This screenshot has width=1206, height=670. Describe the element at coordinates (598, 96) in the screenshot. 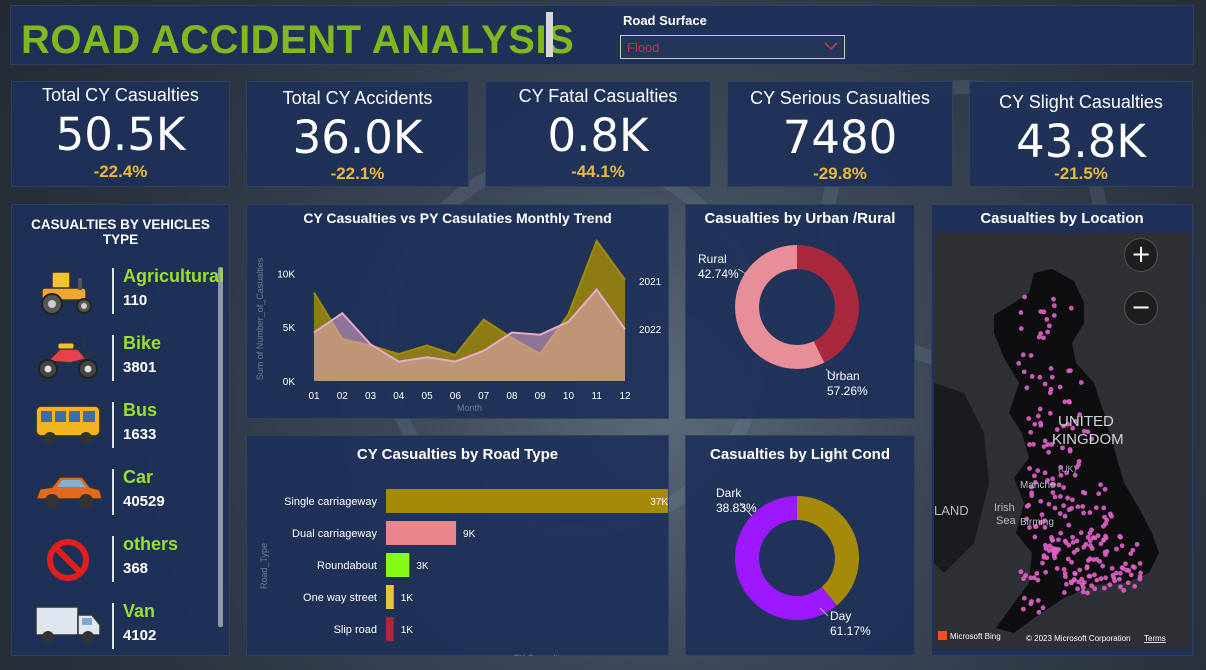

I see `kpi-title: CY Fatal Casualties` at that location.